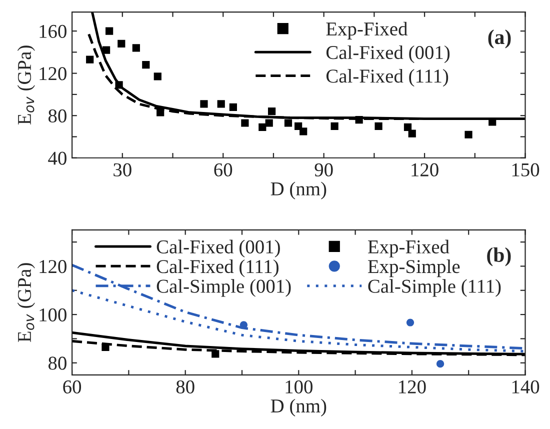  What do you see at coordinates (526, 169) in the screenshot?
I see `x-tick-label: 150` at bounding box center [526, 169].